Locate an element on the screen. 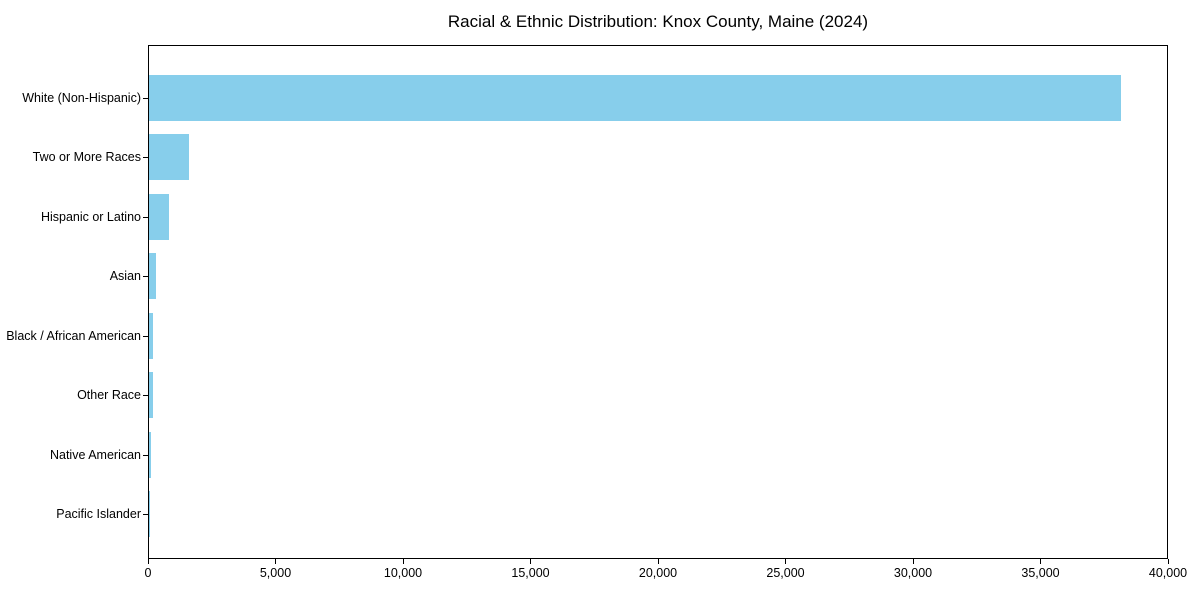 Image resolution: width=1200 pixels, height=600 pixels. bar-native-american is located at coordinates (150, 454).